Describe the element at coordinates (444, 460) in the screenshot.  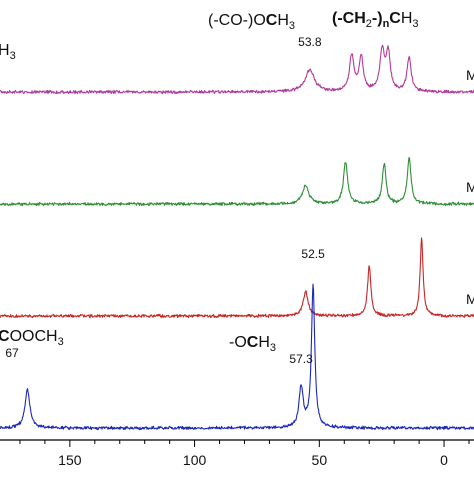
I see `x-tick-label: 0` at that location.